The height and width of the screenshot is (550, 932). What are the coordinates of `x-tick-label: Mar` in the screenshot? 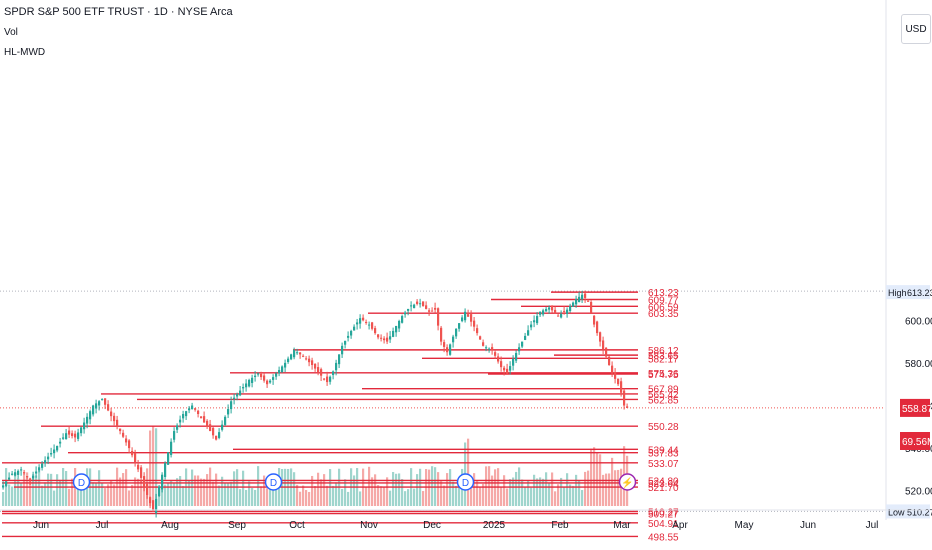 It's located at (622, 525).